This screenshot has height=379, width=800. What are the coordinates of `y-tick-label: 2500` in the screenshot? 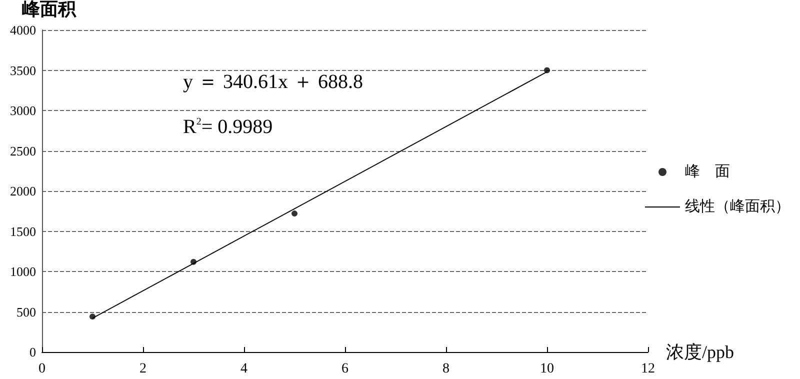 It's located at (23, 150).